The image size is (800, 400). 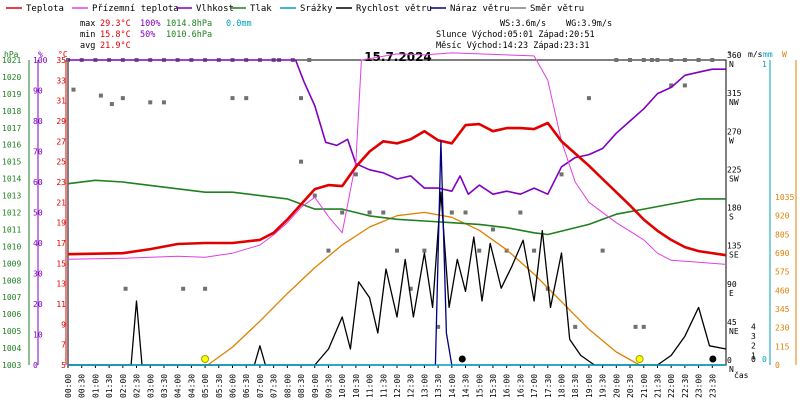 What do you see at coordinates (782, 290) in the screenshot?
I see `tick-w: 460` at bounding box center [782, 290].